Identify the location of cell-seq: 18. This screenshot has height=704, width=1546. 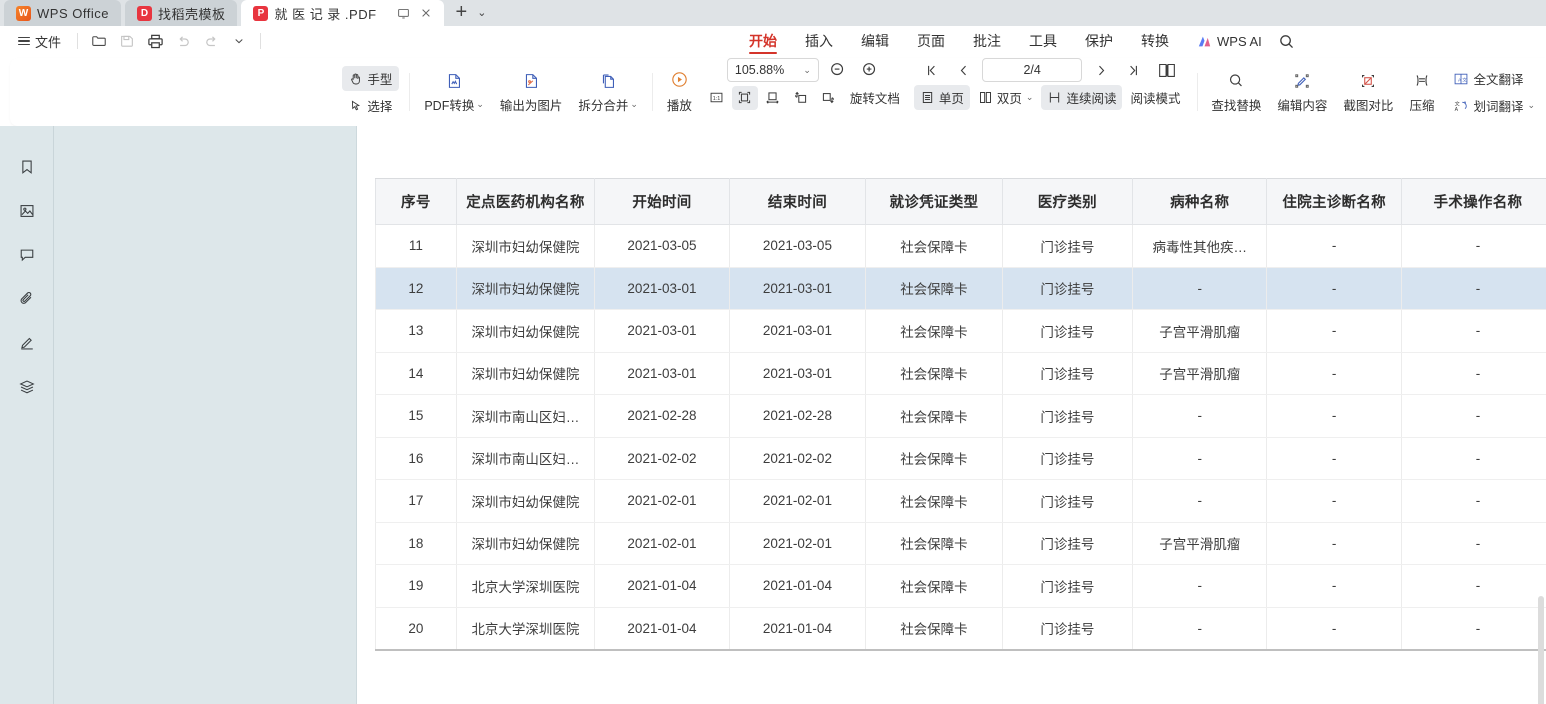
(416, 543).